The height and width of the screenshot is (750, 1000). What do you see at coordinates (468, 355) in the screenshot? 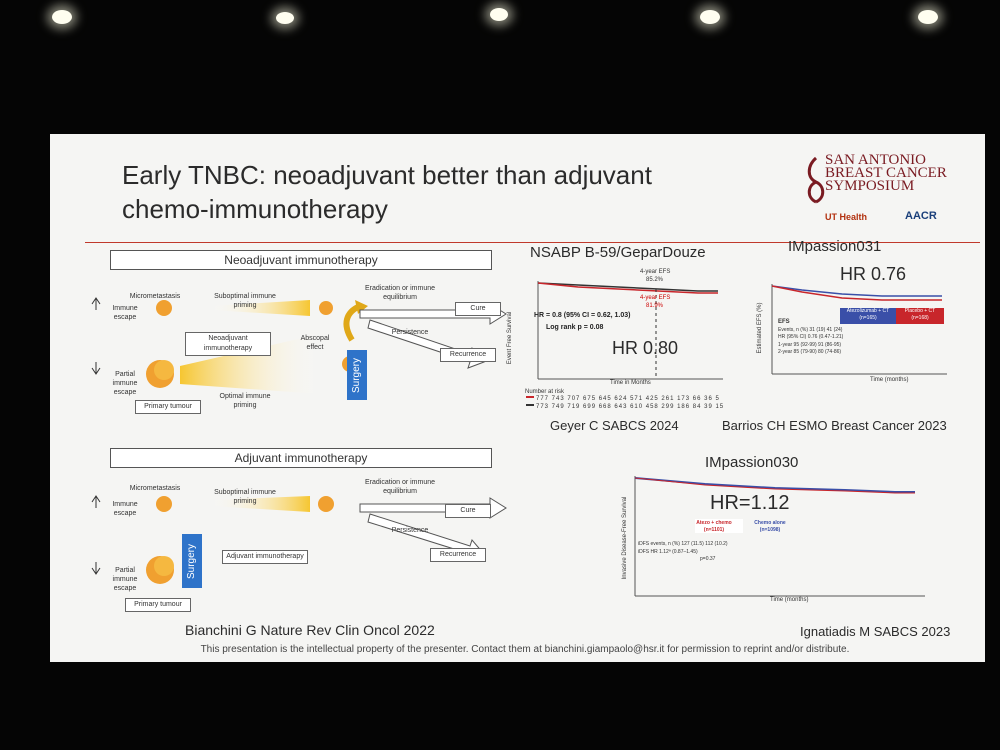
I see `recurrence-box: Recurrence` at bounding box center [468, 355].